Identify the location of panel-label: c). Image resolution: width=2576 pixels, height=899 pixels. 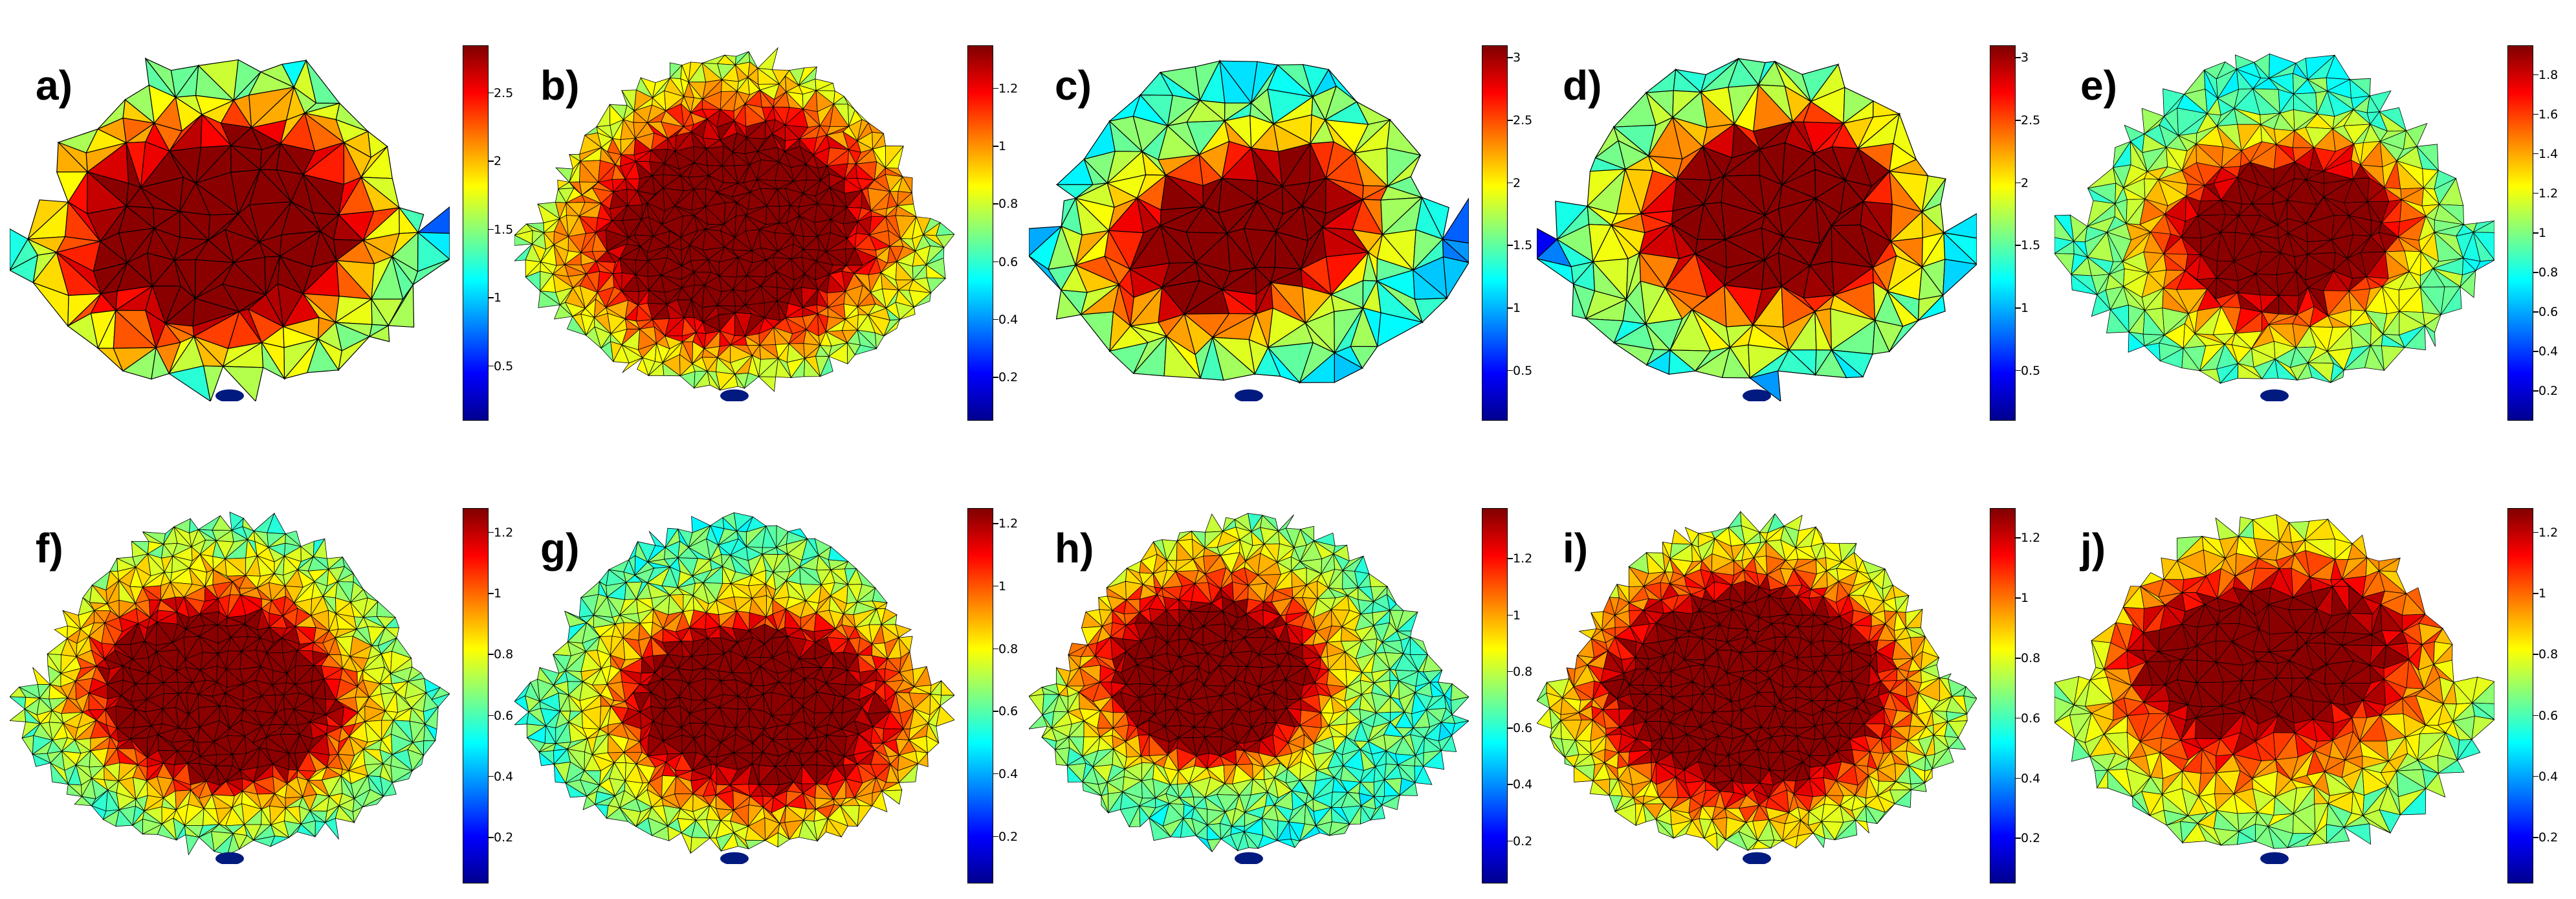
(1073, 85).